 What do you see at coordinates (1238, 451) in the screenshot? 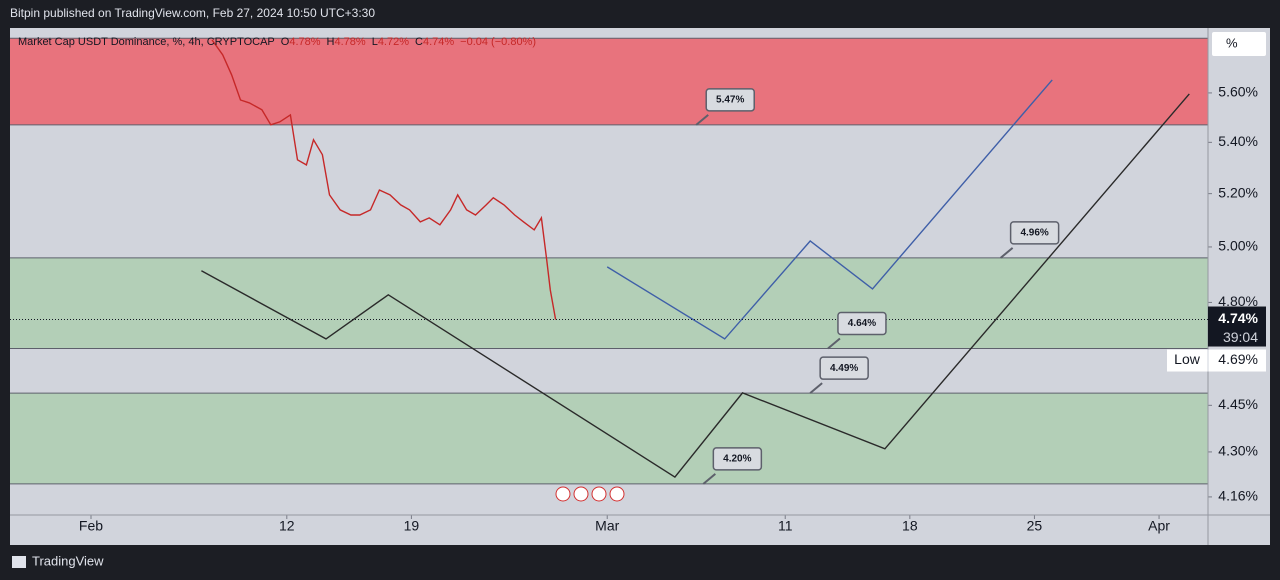
I see `y-tick-label: 4.30%` at bounding box center [1238, 451].